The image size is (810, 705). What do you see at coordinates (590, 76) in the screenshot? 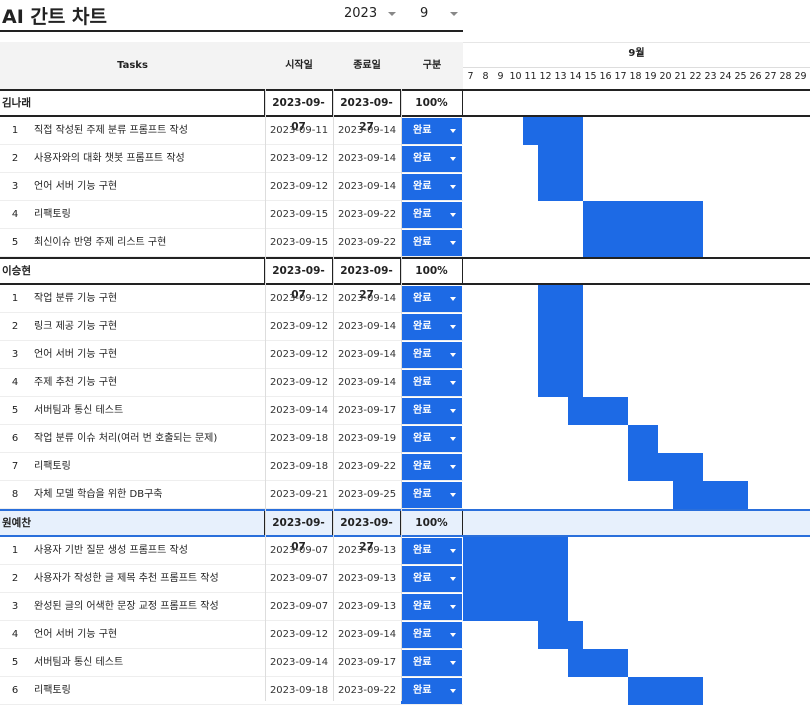
I see `day-label: 15` at bounding box center [590, 76].